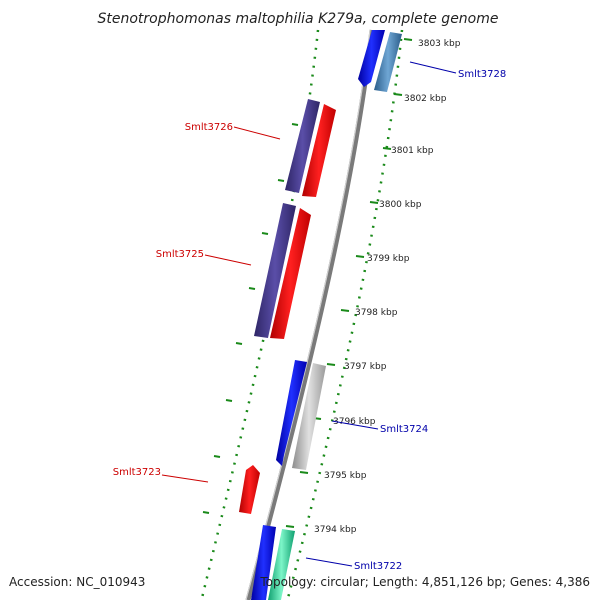 The height and width of the screenshot is (600, 600). Describe the element at coordinates (439, 44) in the screenshot. I see `tick-label-3803: 3803 kbp` at that location.